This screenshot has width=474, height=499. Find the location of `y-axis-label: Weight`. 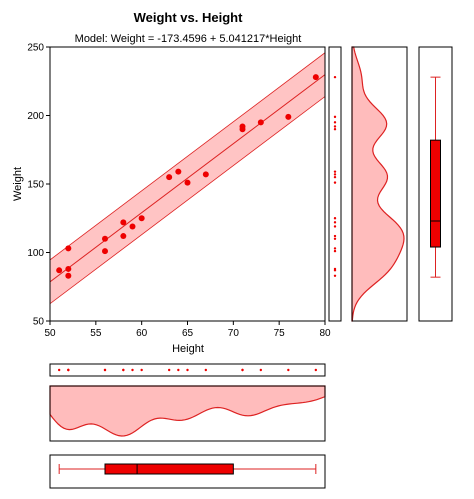

y-axis-label: Weight is located at coordinates (18, 184).